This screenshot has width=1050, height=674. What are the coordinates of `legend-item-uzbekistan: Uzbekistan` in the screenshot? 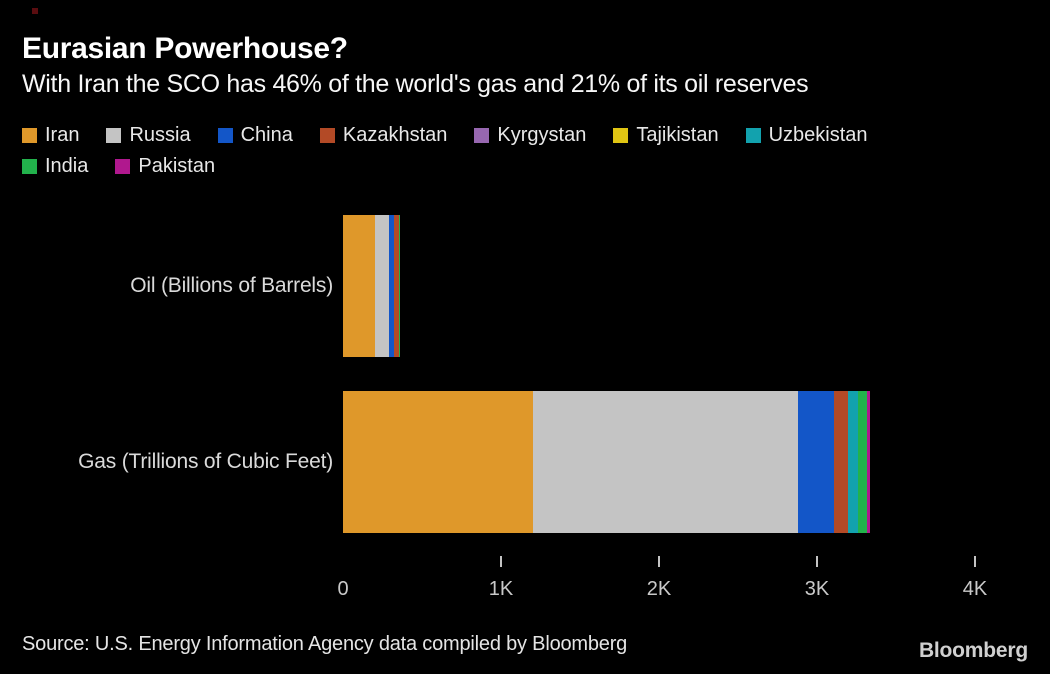 It's located at (806, 135).